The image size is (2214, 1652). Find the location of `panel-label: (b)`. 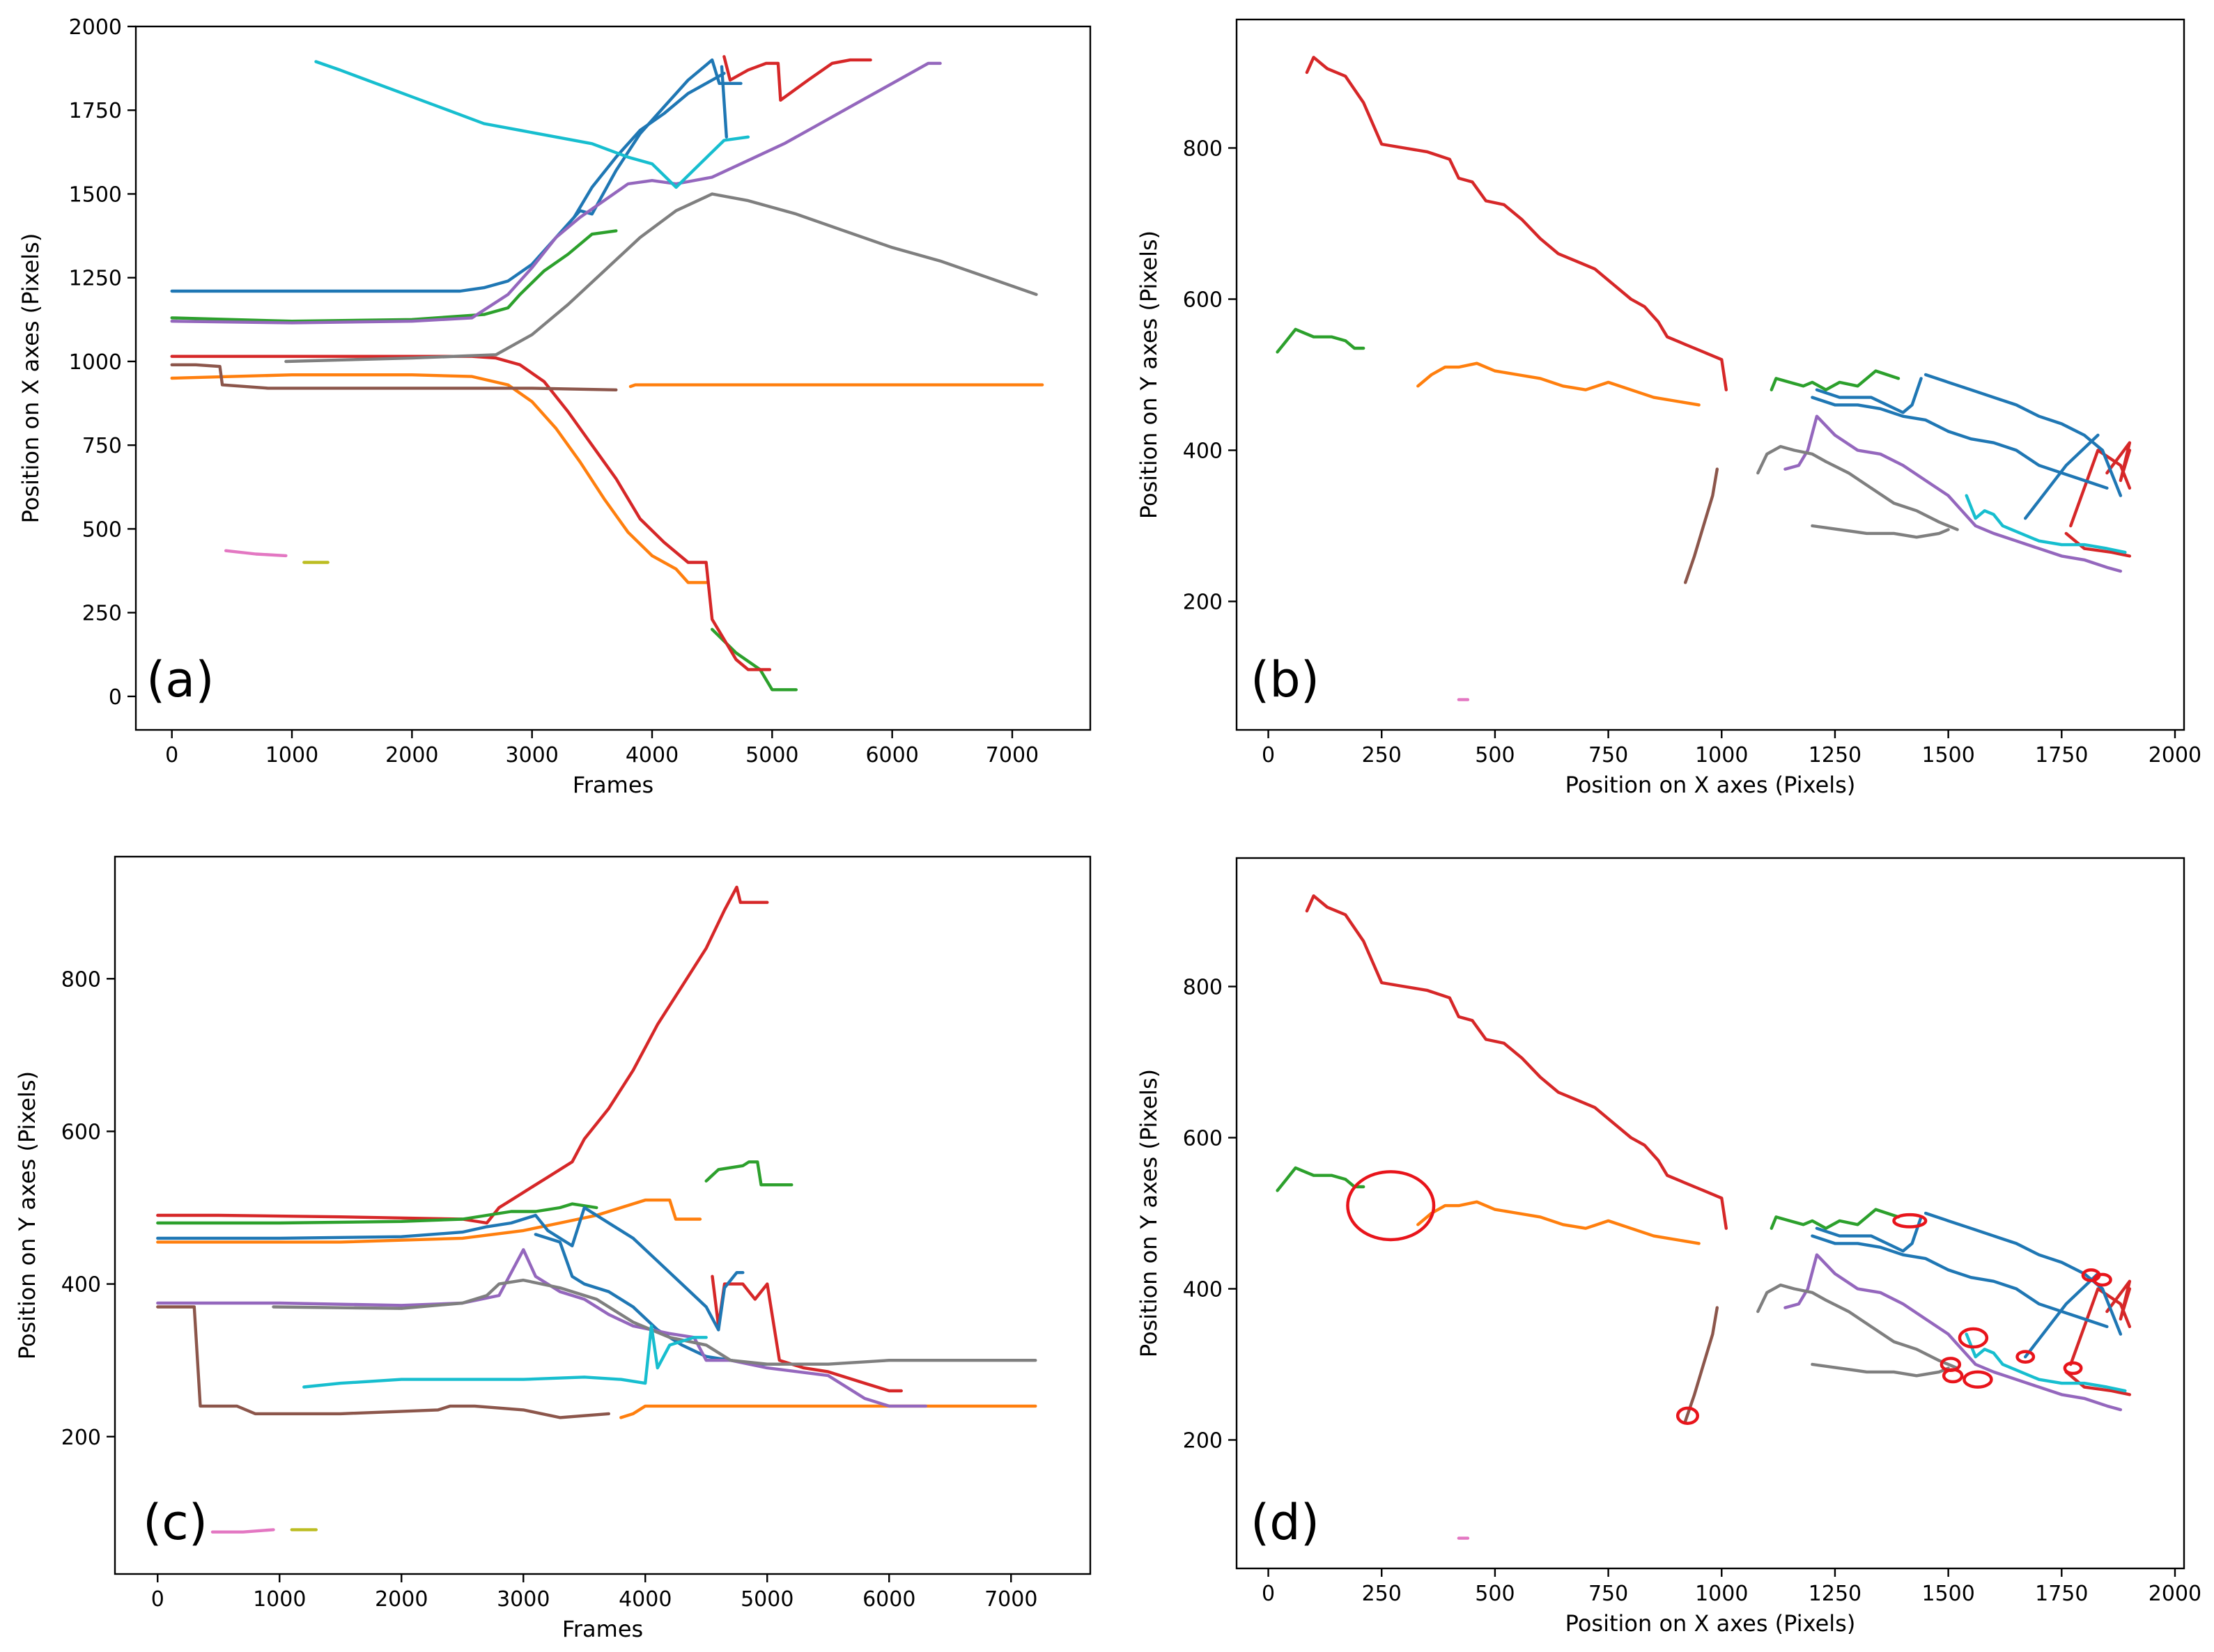

panel-label: (b) is located at coordinates (1285, 680).